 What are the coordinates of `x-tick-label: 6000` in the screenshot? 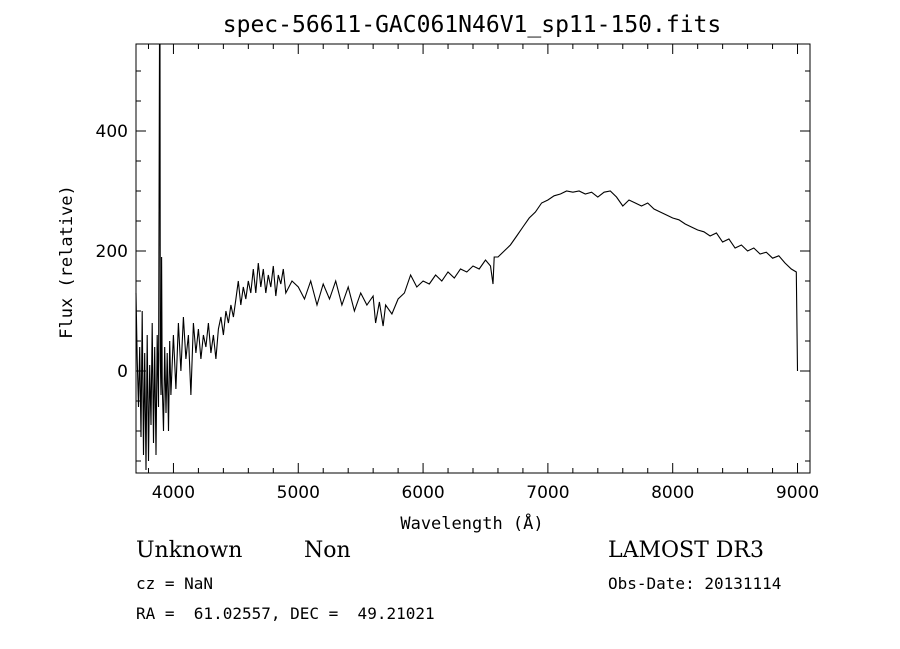 It's located at (422, 493).